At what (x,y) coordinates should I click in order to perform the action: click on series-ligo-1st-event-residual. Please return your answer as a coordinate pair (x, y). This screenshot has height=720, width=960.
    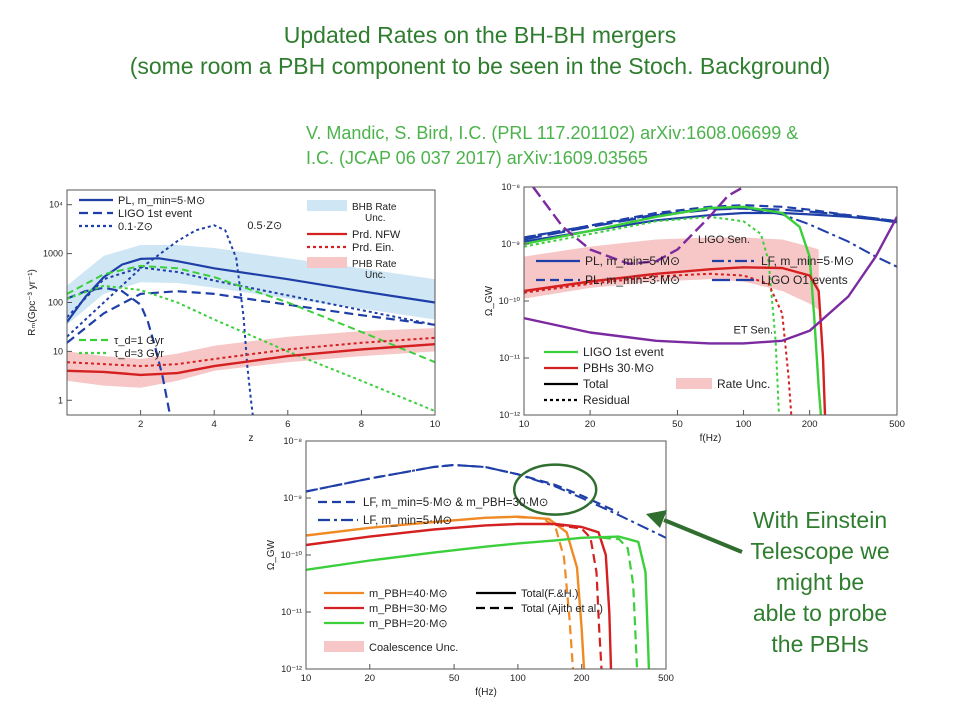
    Looking at the image, I should click on (652, 315).